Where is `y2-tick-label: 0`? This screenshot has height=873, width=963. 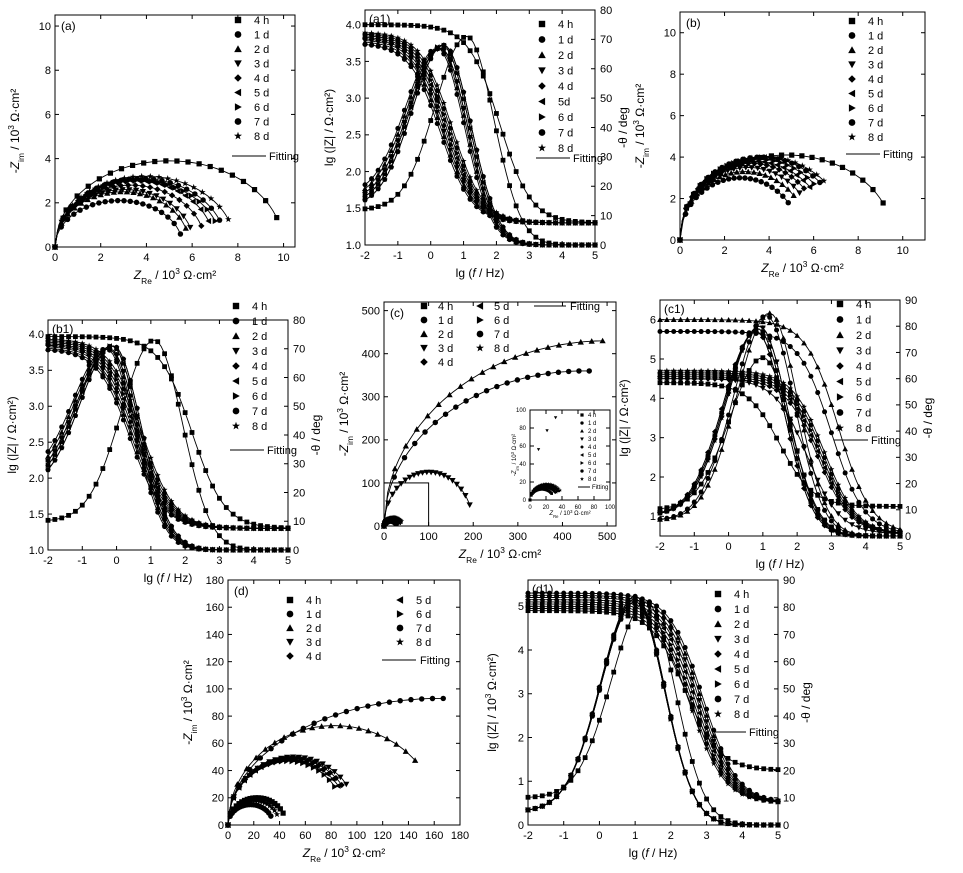 y2-tick-label: 0 is located at coordinates (786, 826).